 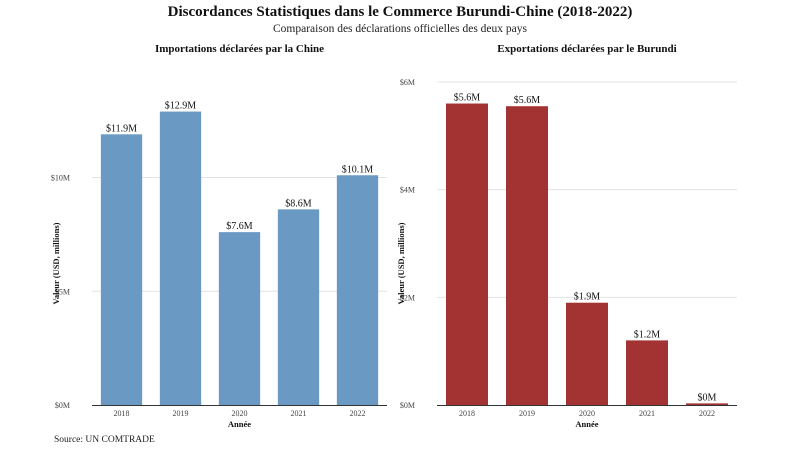 What do you see at coordinates (121, 269) in the screenshot?
I see `import-bar-2018` at bounding box center [121, 269].